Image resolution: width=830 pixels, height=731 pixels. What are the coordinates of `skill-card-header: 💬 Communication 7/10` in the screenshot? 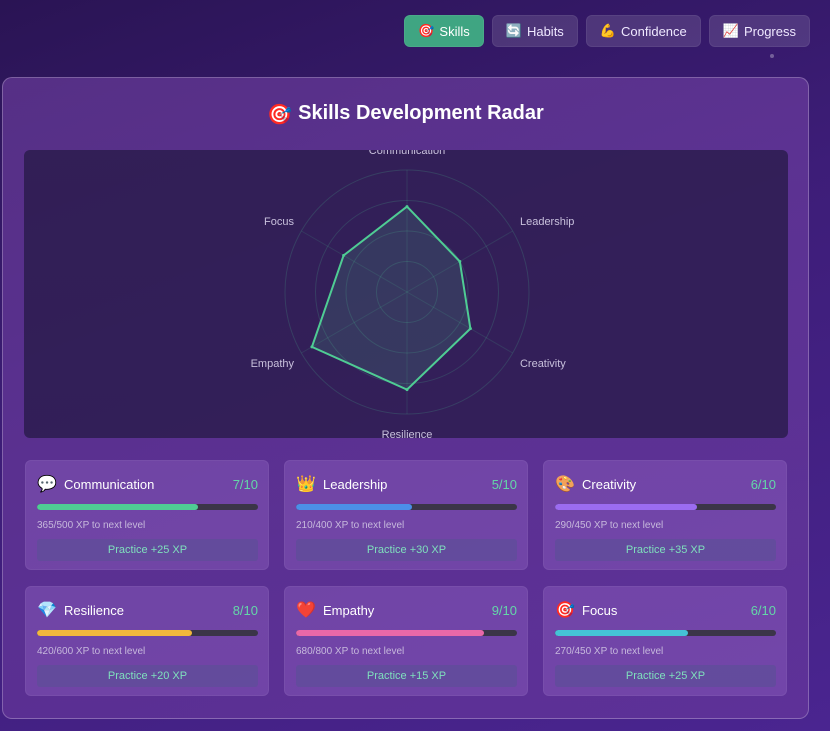 It's located at (147, 484).